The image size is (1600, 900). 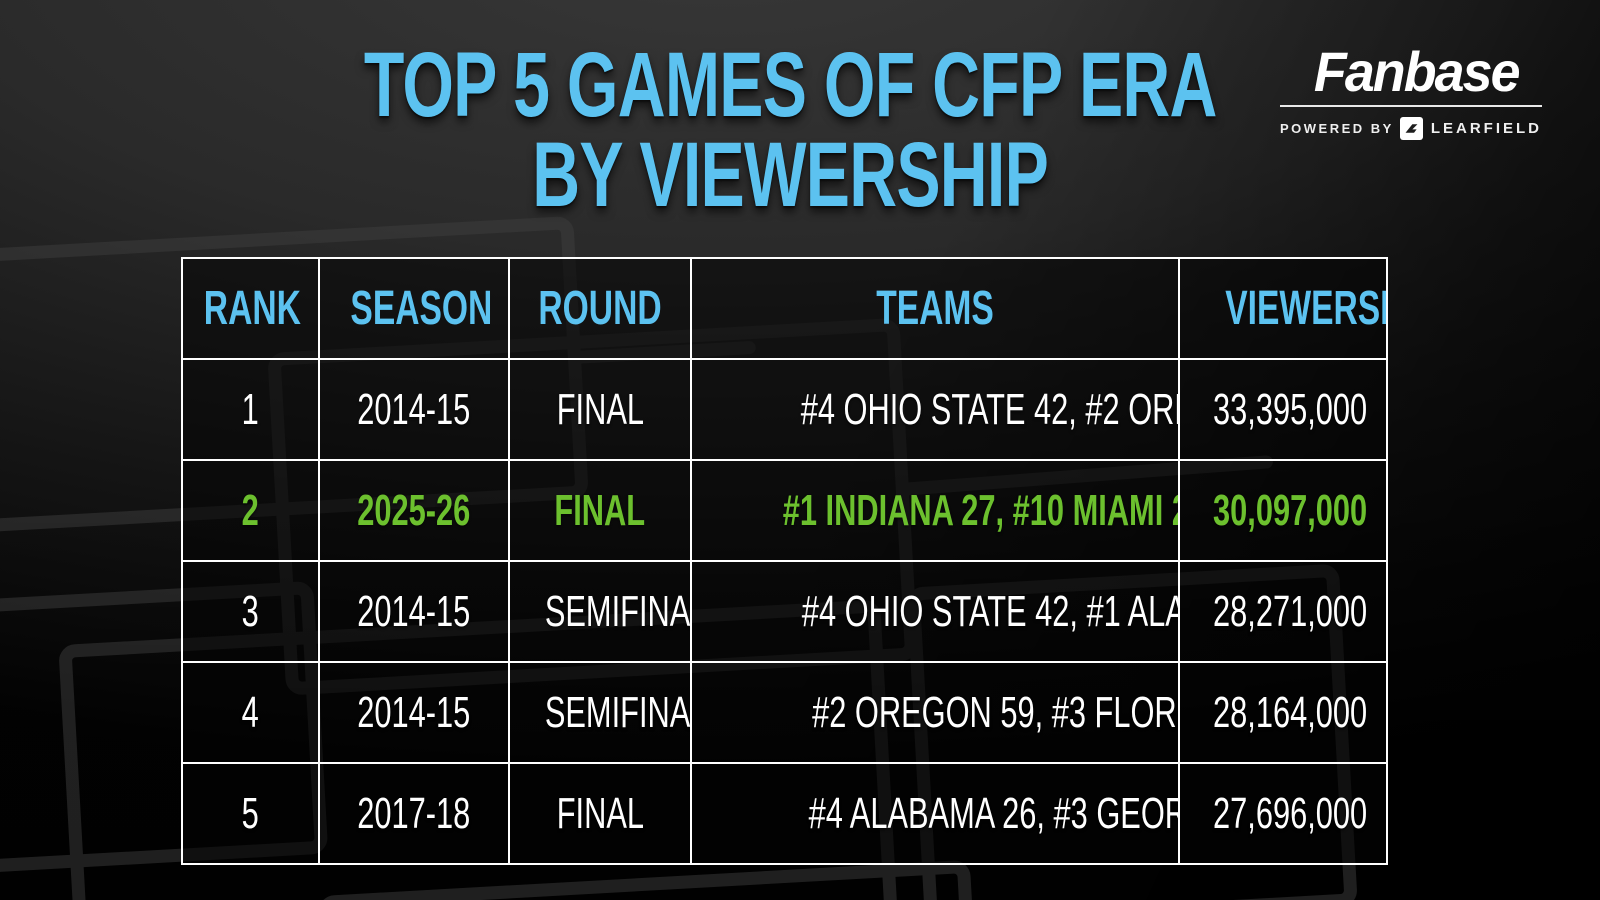 I want to click on cell-teams: #4 ALABAMA 26, #3 GEORGIA 23 (OT), so click(x=935, y=813).